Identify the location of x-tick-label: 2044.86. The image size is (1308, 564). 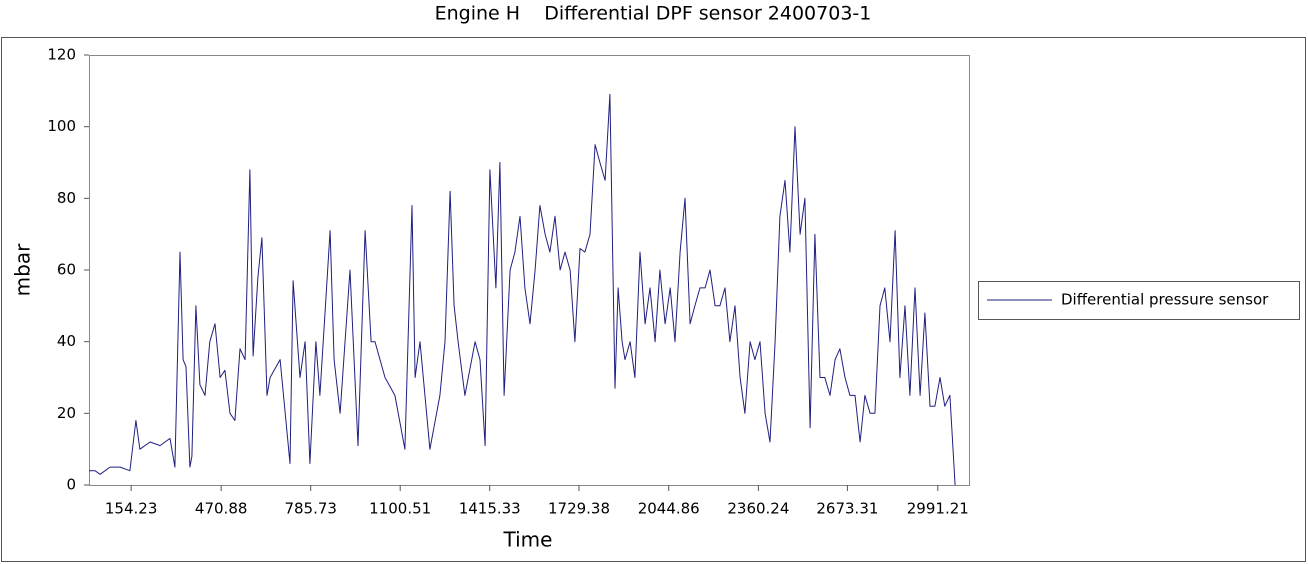
(669, 509).